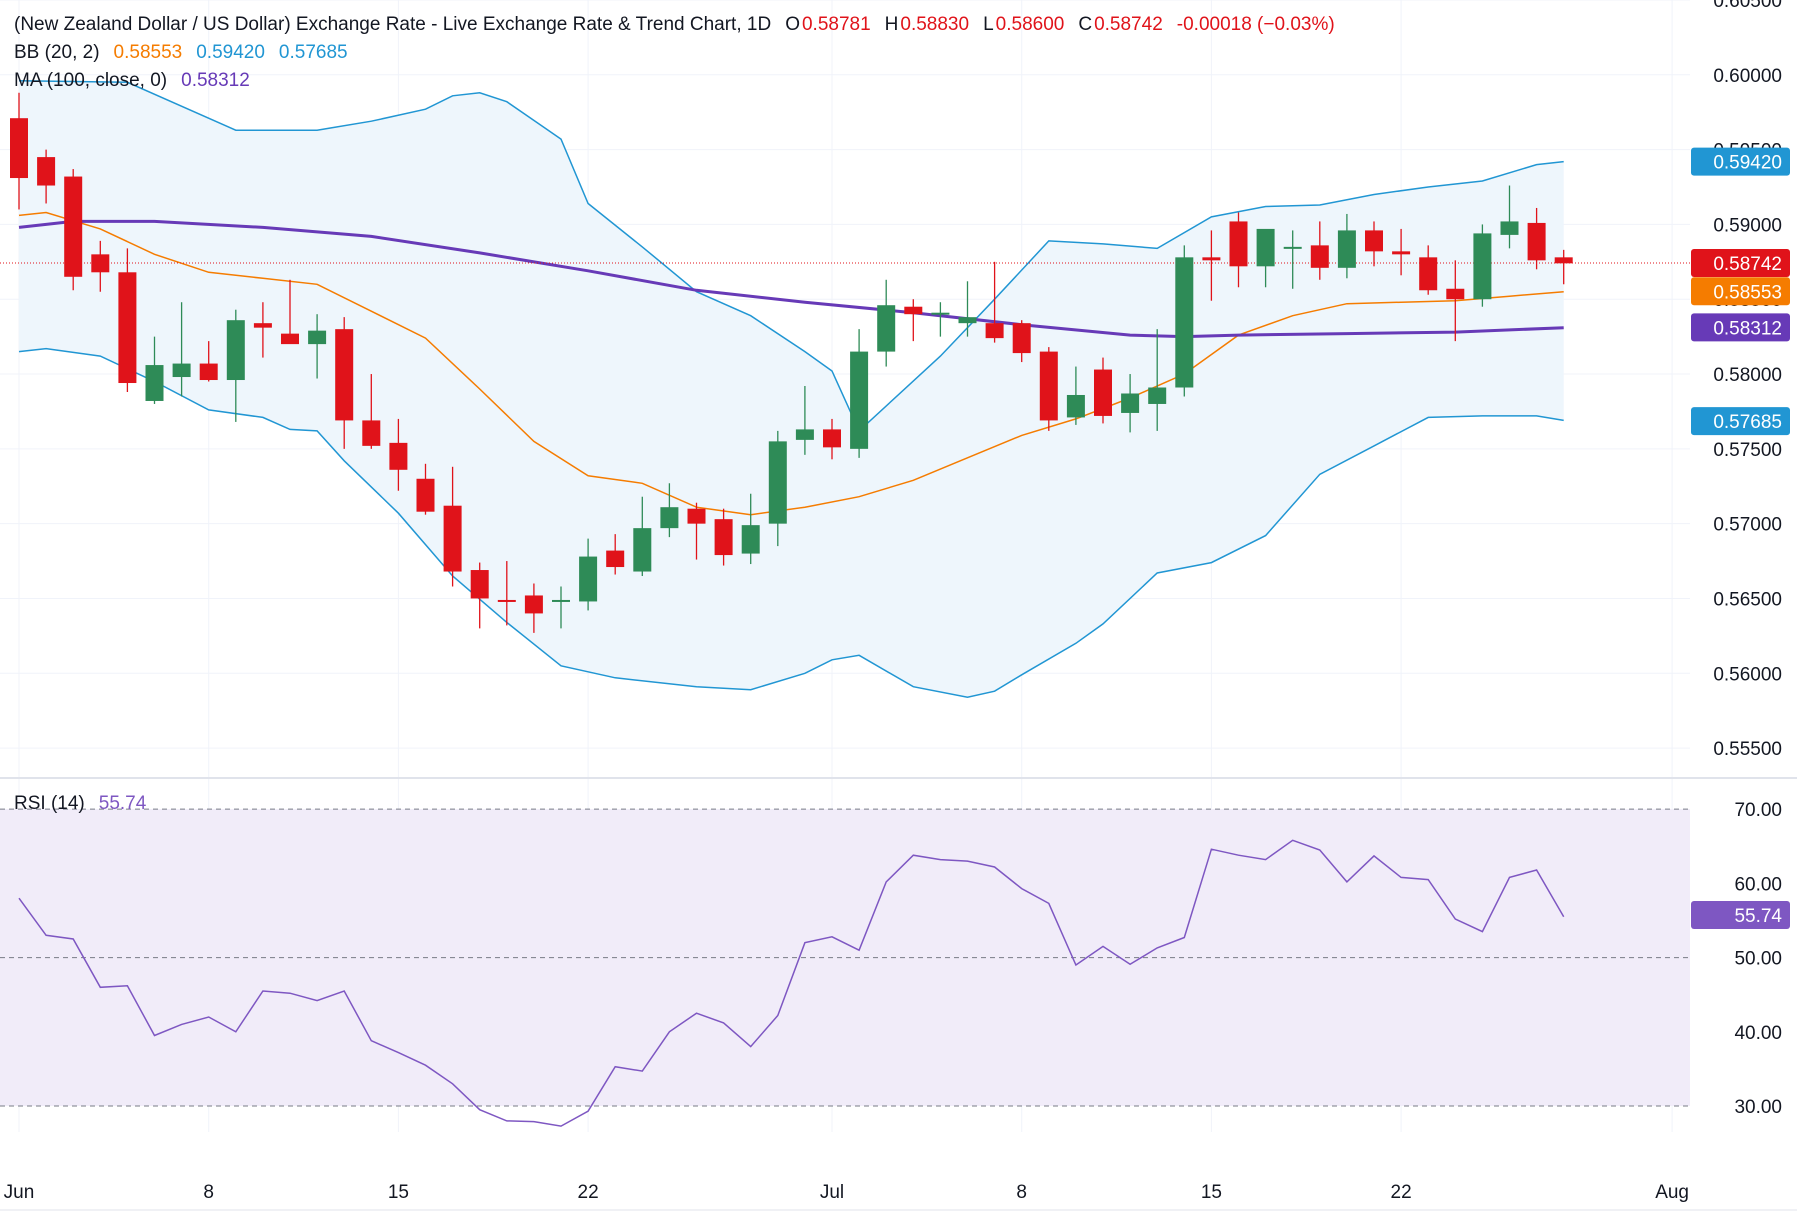 This screenshot has width=1797, height=1223. Describe the element at coordinates (588, 1192) in the screenshot. I see `time-tick-label: 22` at that location.